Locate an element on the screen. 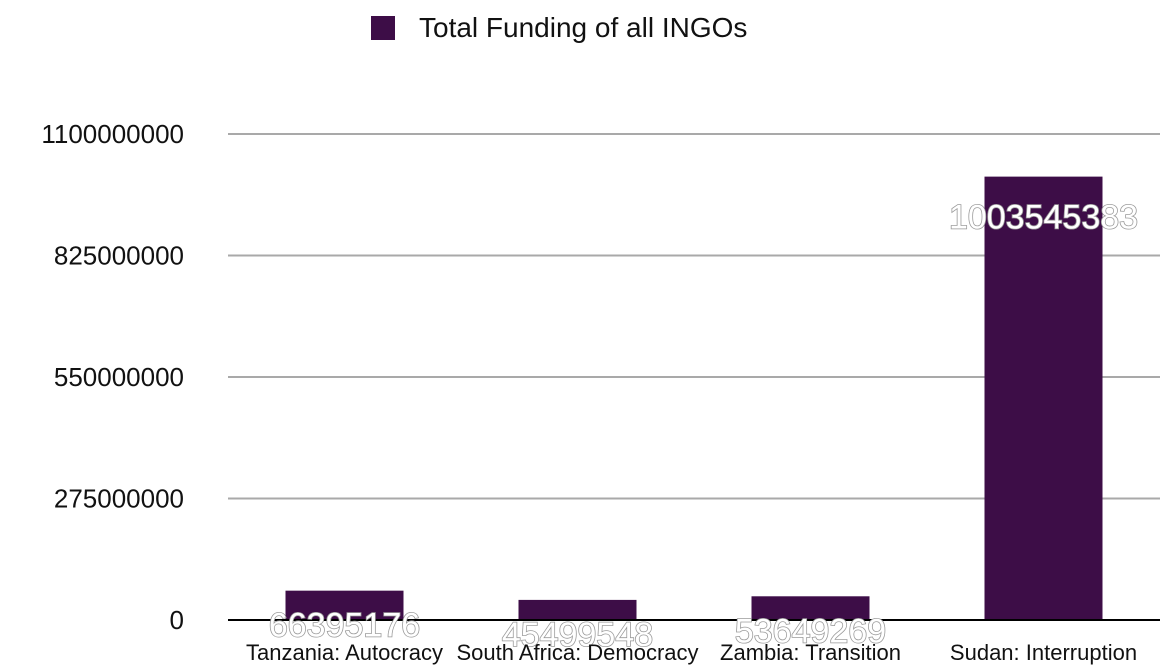  legend-label: Total Funding of all INGOs is located at coordinates (583, 27).